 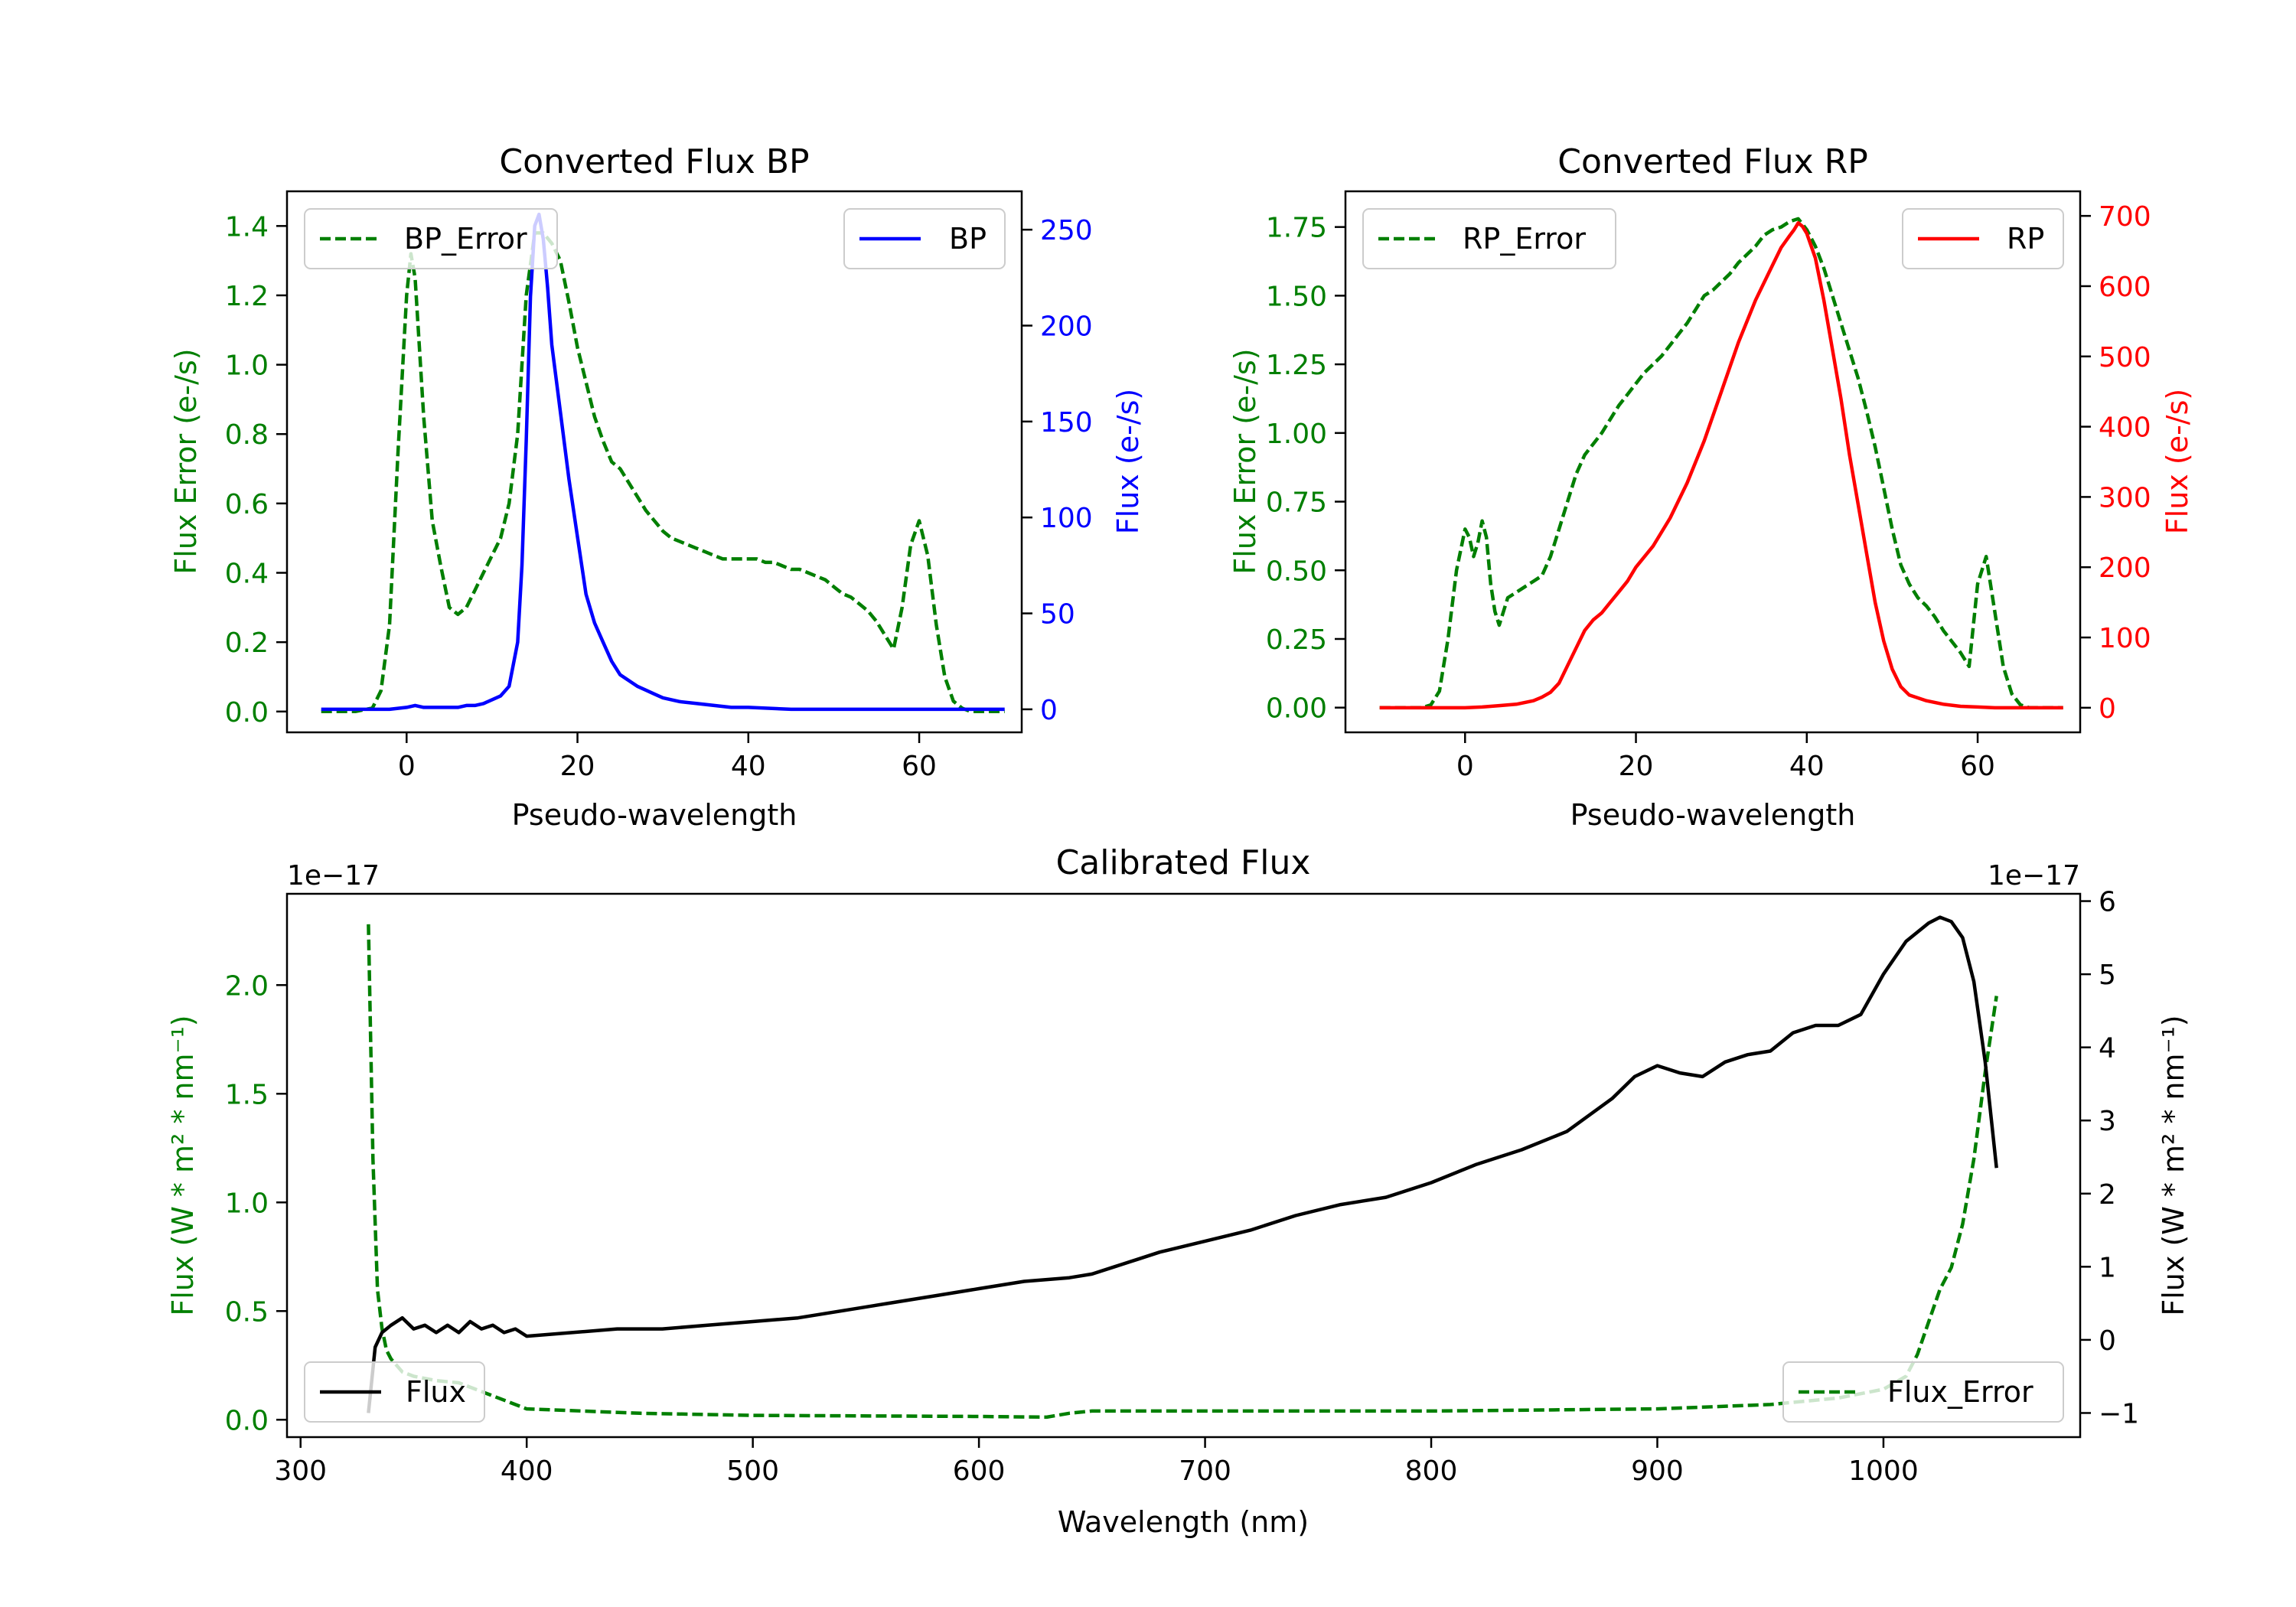 What do you see at coordinates (2173, 1165) in the screenshot?
I see `calibrated-right-axis-label: Flux (W * m² * nm⁻¹)` at bounding box center [2173, 1165].